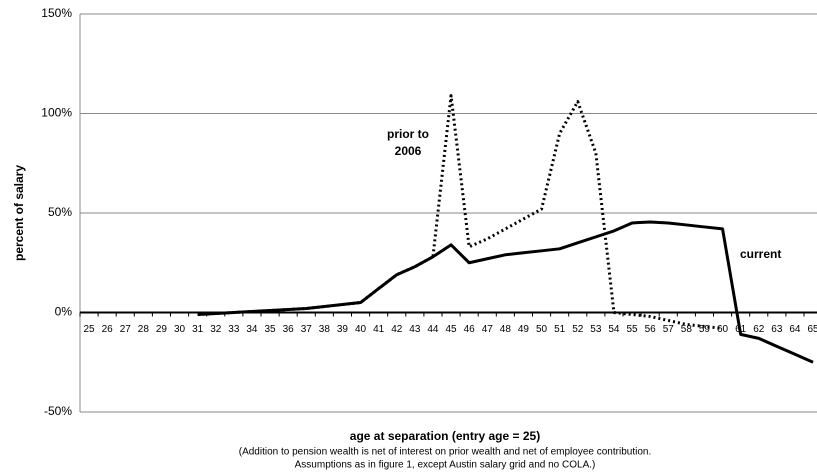 This screenshot has width=817, height=476. What do you see at coordinates (408, 134) in the screenshot?
I see `annotation: prior to` at bounding box center [408, 134].